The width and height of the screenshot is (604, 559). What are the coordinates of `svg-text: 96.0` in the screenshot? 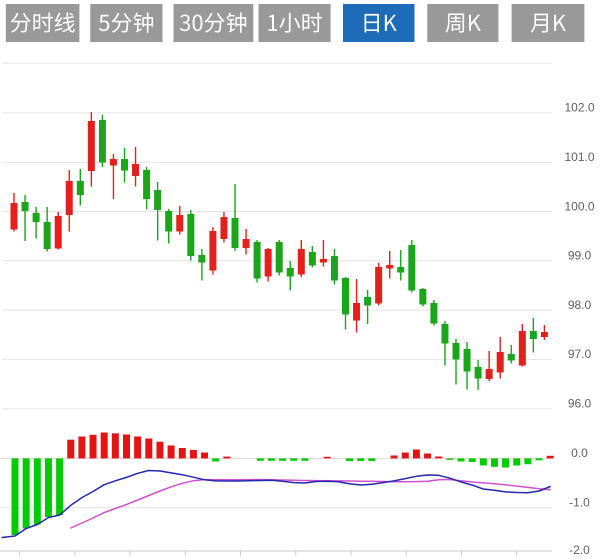 It's located at (580, 404).